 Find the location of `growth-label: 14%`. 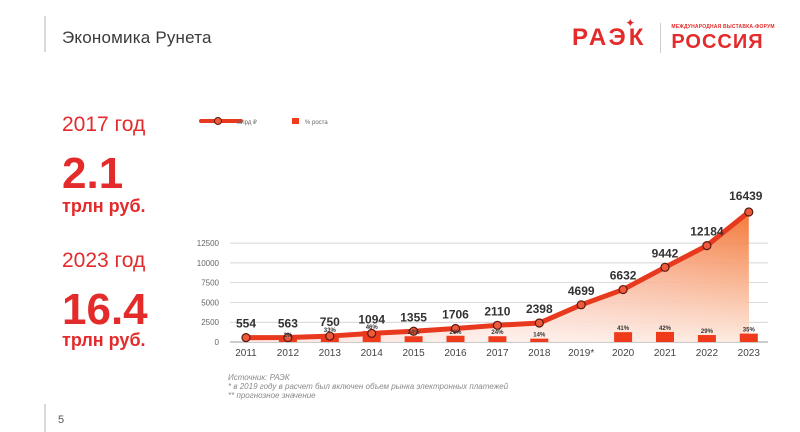

growth-label: 14% is located at coordinates (539, 336).